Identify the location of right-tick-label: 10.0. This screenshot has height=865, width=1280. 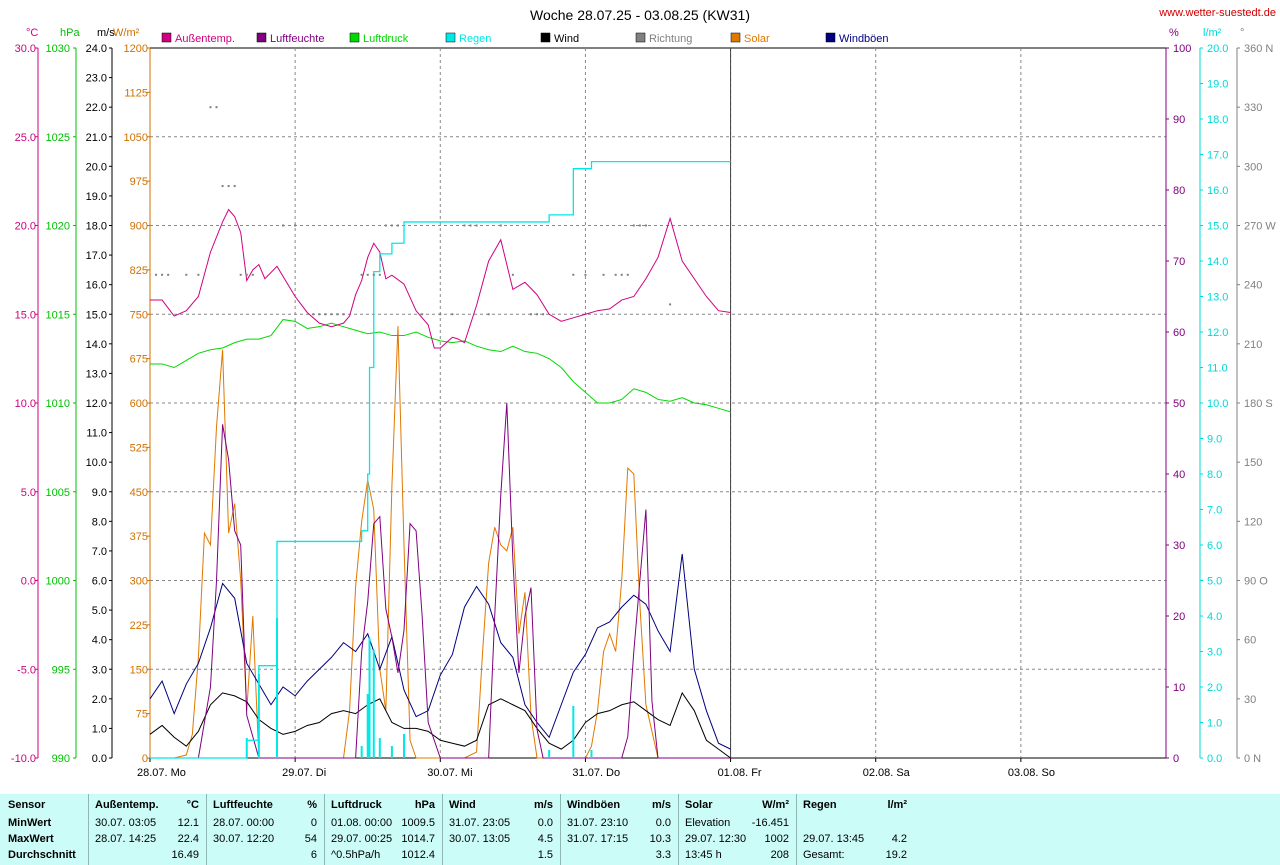
(1217, 404).